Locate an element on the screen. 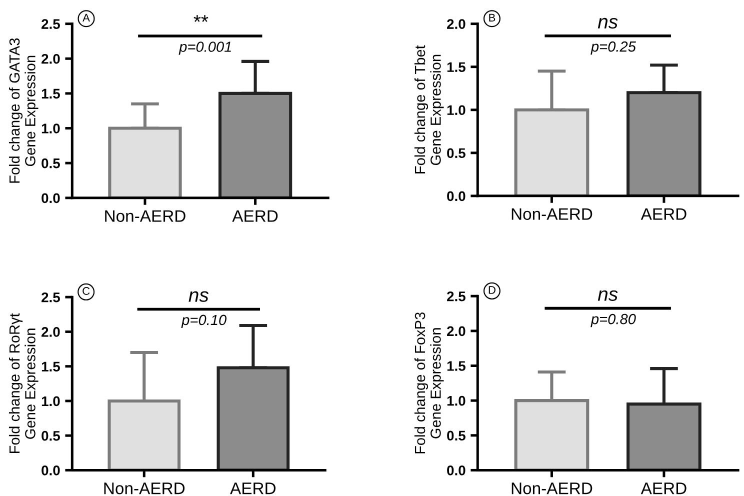 The height and width of the screenshot is (496, 744). y-axis-title: Fold change of GATA3 Gene Expression is located at coordinates (23, 110).